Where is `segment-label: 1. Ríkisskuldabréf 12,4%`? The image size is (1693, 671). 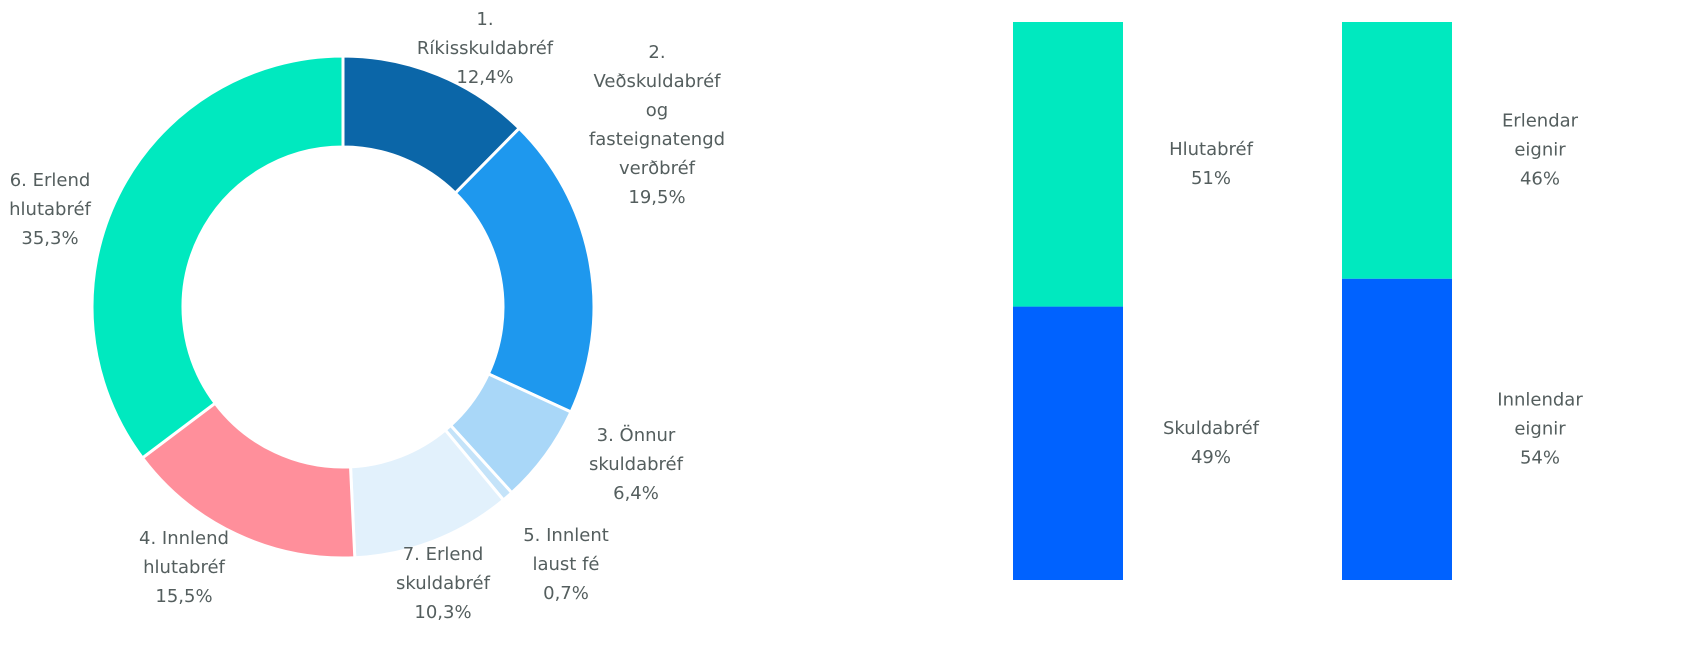 segment-label: 1. Ríkisskuldabréf 12,4% is located at coordinates (485, 48).